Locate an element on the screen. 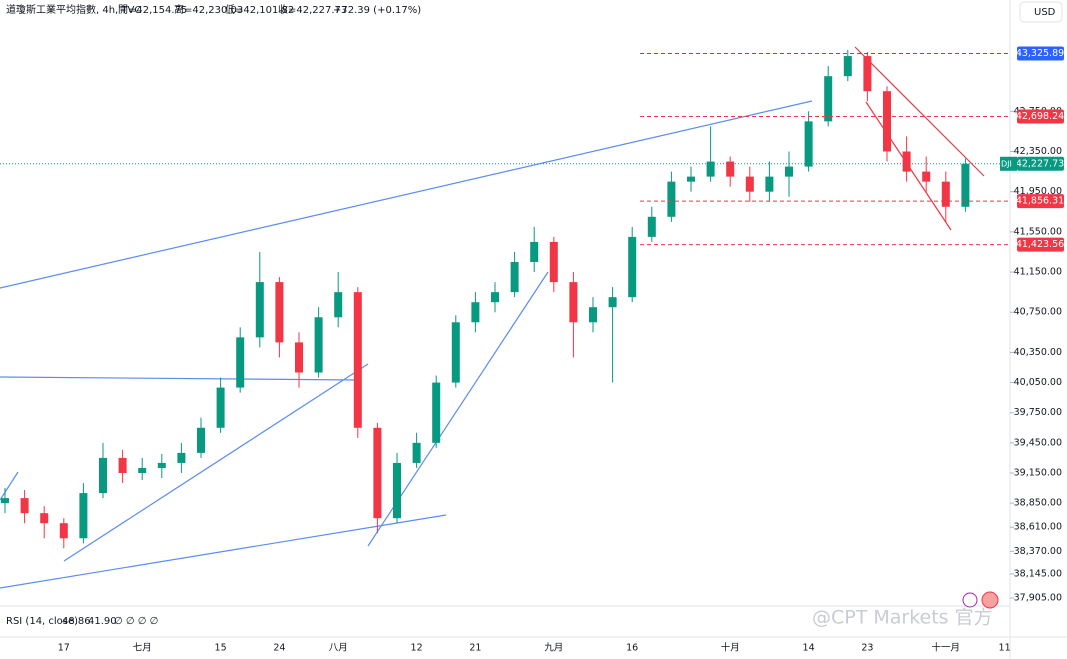 The image size is (1067, 659). y-tick-label: 39,150.00 is located at coordinates (1038, 472).